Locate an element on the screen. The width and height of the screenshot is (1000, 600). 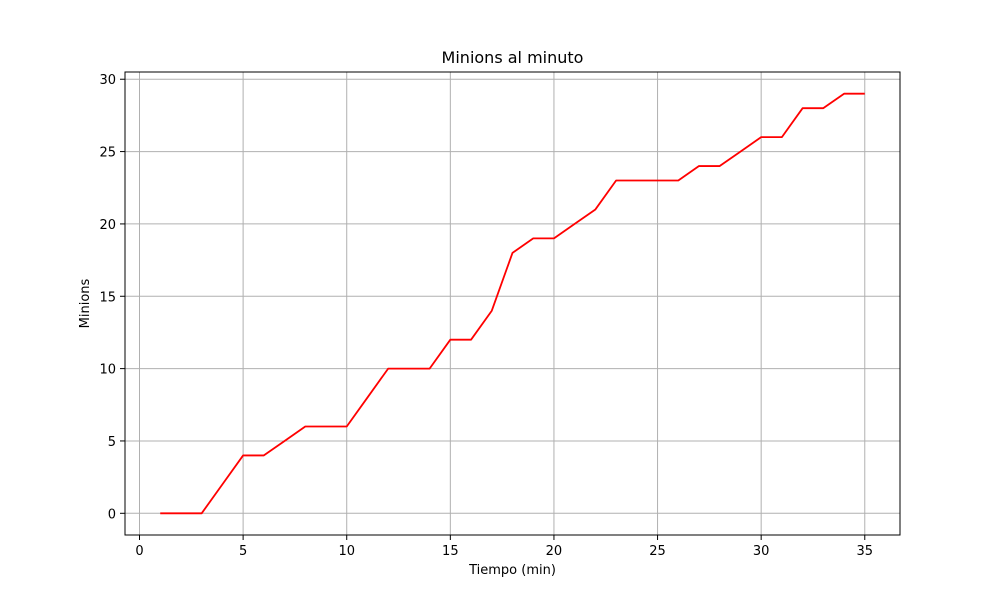
y-tick-label: 15 is located at coordinates (107, 297).